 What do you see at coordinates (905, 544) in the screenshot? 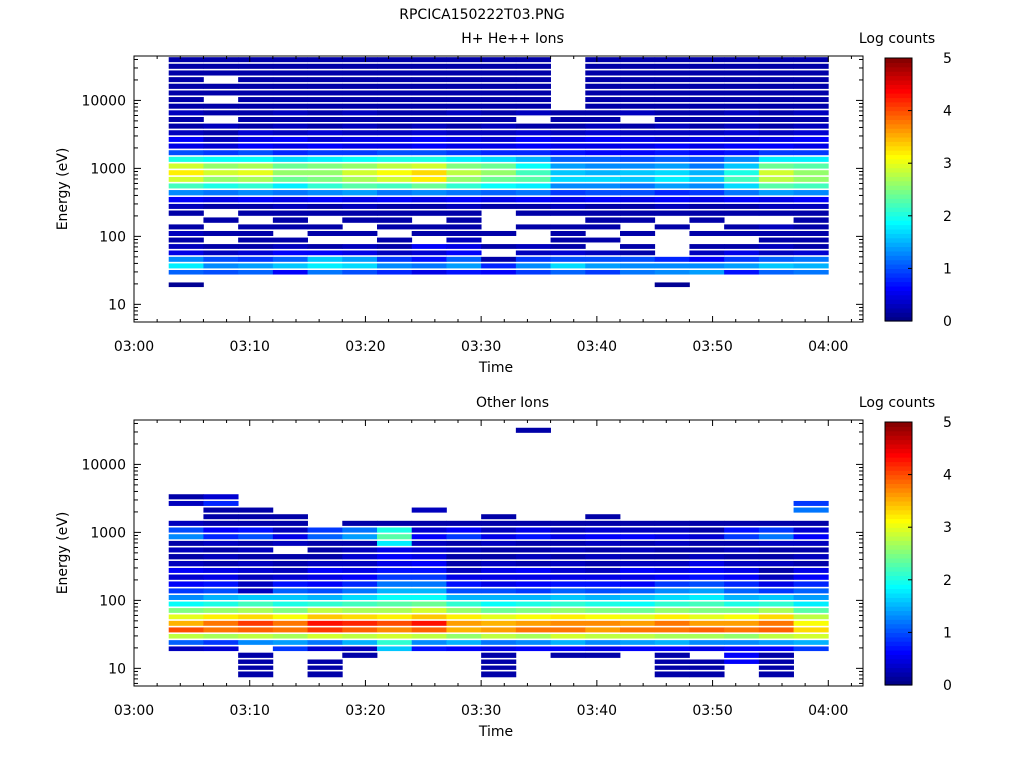
I see `colorbar: 0 1 2 3 4 5 Log counts` at bounding box center [905, 544].